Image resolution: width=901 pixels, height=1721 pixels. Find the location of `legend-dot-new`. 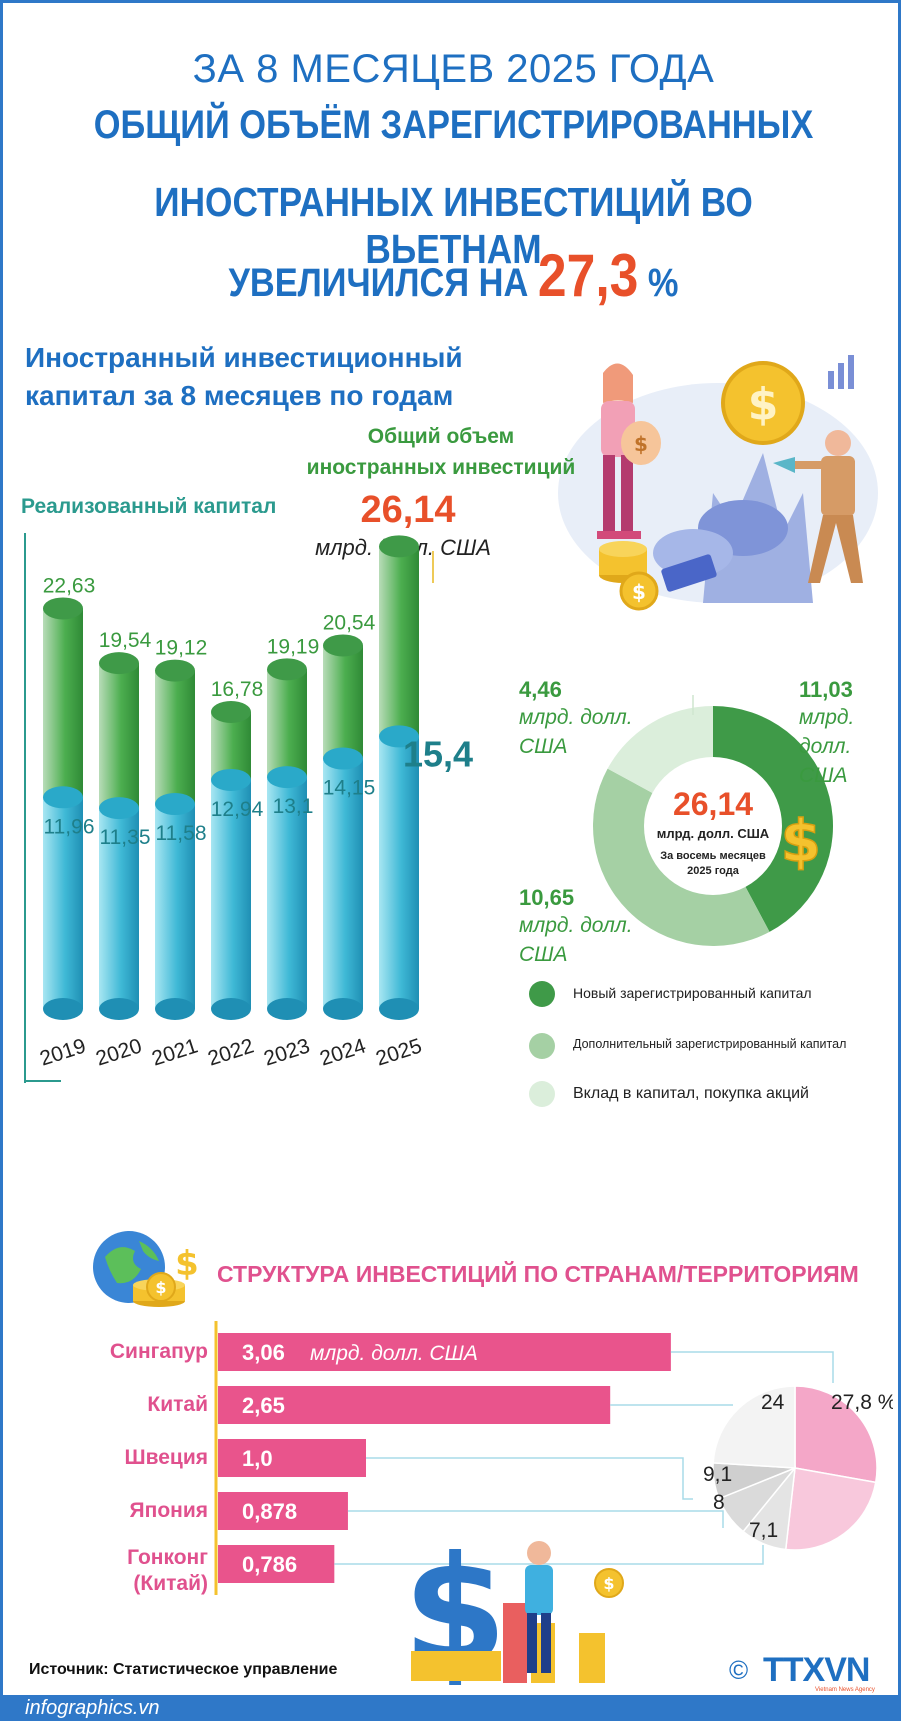

legend-dot-new is located at coordinates (542, 994).